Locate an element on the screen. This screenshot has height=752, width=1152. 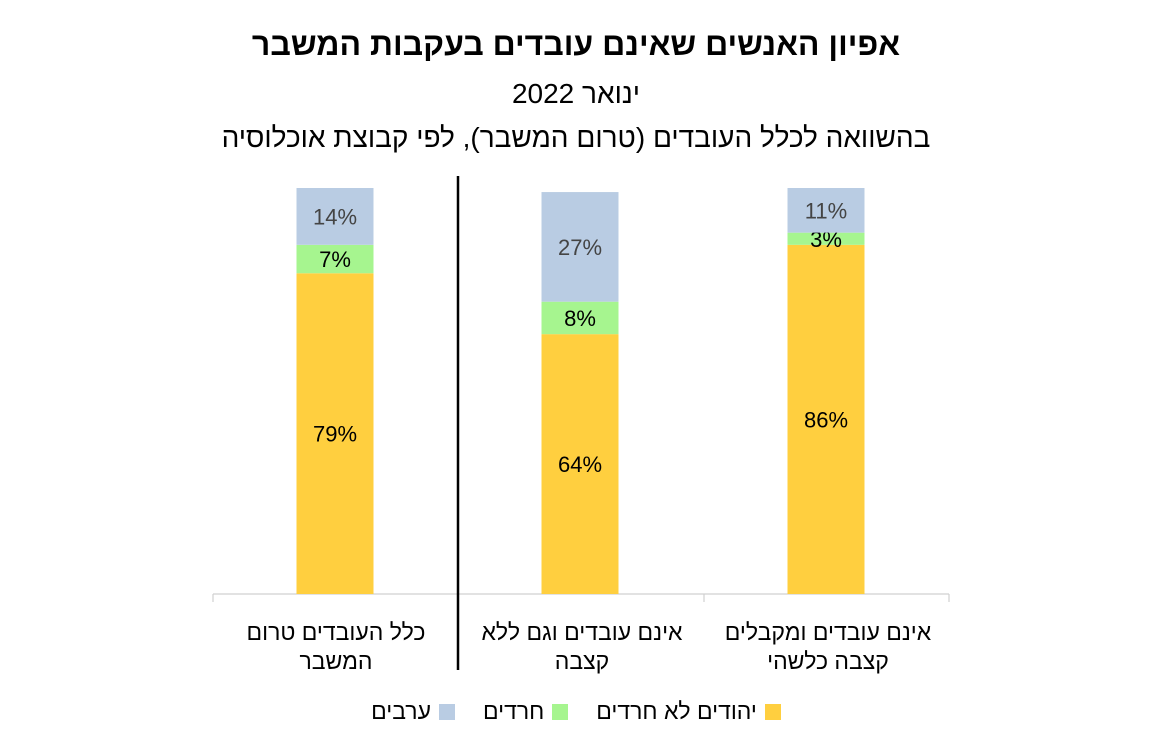
legend-label-haredim: חרדים is located at coordinates (513, 711).